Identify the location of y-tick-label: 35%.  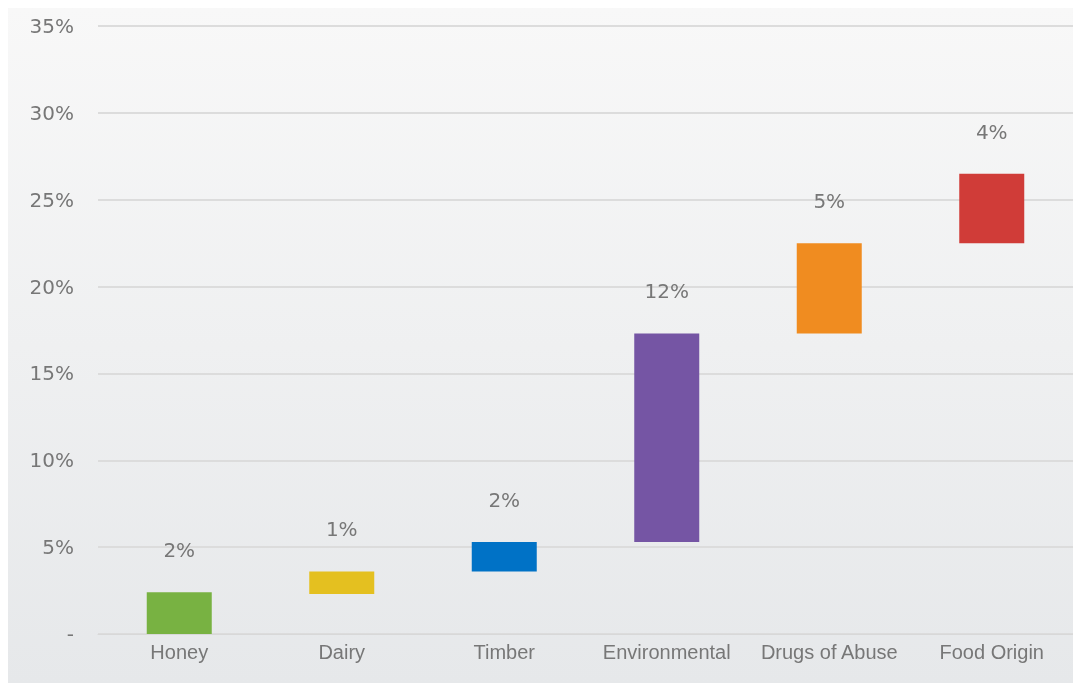
(51, 26).